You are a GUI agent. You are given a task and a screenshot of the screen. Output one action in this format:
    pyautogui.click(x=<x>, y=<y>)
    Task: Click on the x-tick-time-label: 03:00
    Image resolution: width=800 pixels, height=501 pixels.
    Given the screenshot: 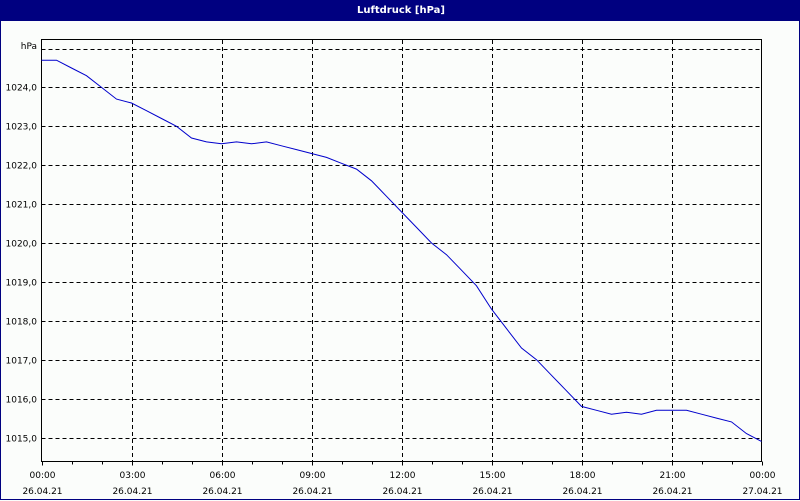 What is the action you would take?
    pyautogui.click(x=133, y=476)
    